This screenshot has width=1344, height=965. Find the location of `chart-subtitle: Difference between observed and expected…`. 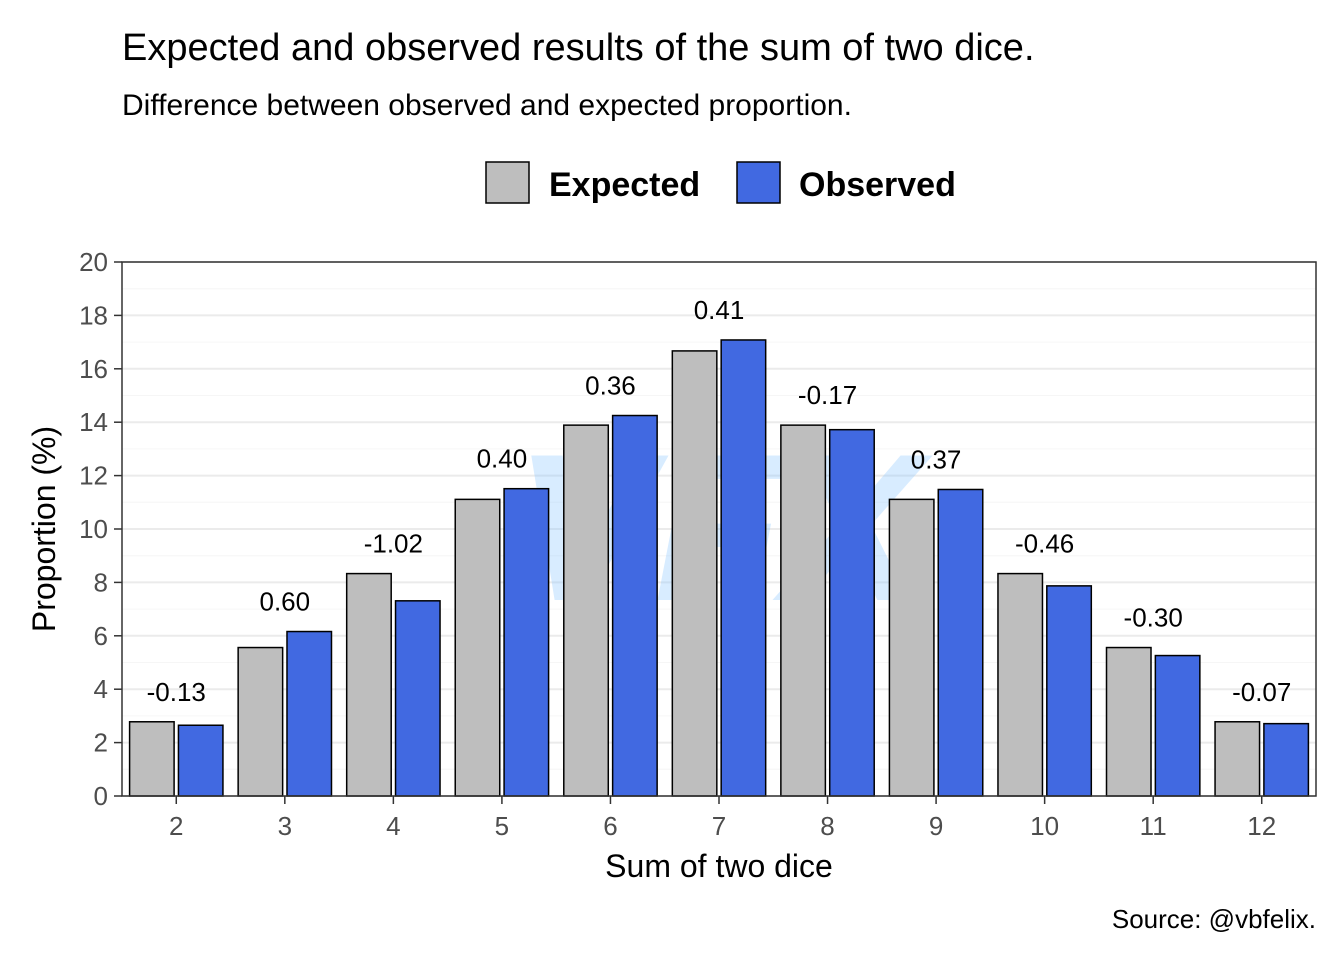

chart-subtitle: Difference between observed and expected… is located at coordinates (487, 105).